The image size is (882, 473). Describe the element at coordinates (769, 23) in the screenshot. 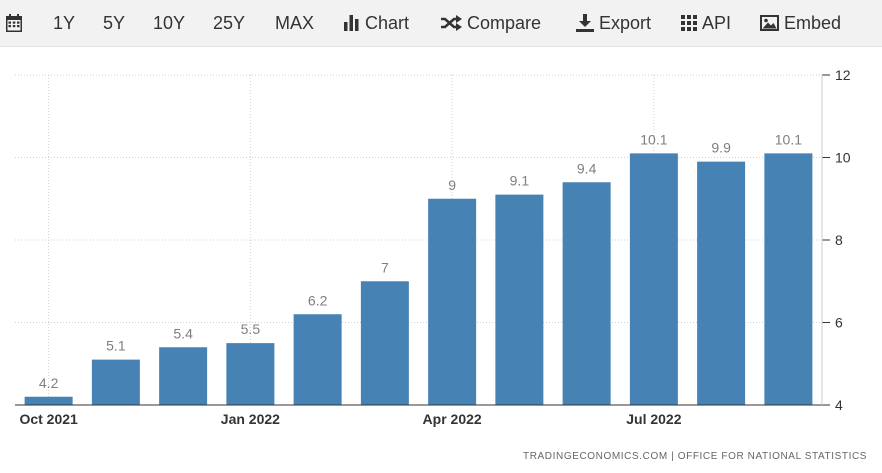

I see `image-icon` at that location.